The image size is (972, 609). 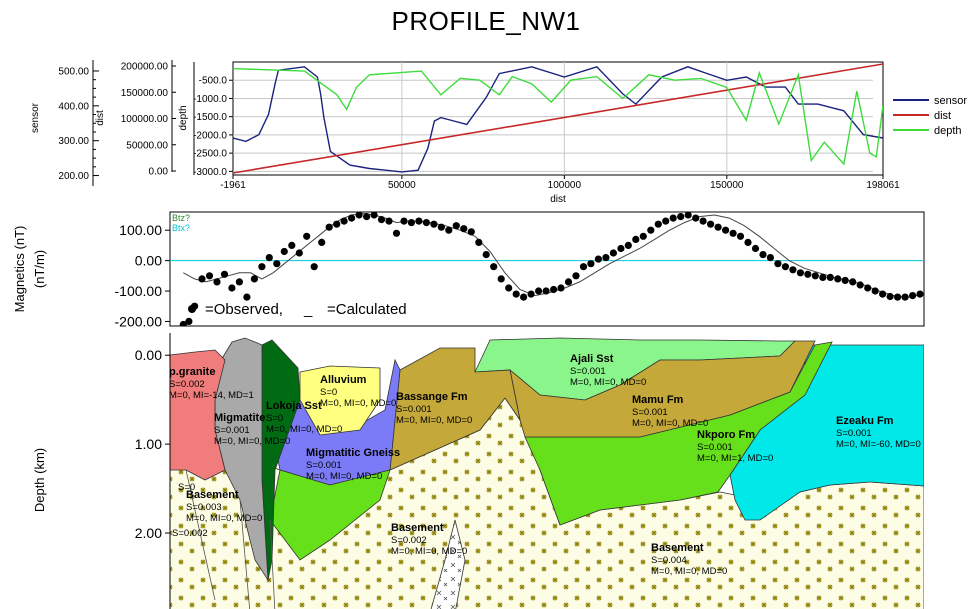 I want to click on depth-axis-tick-label: -500.0, so click(x=213, y=81).